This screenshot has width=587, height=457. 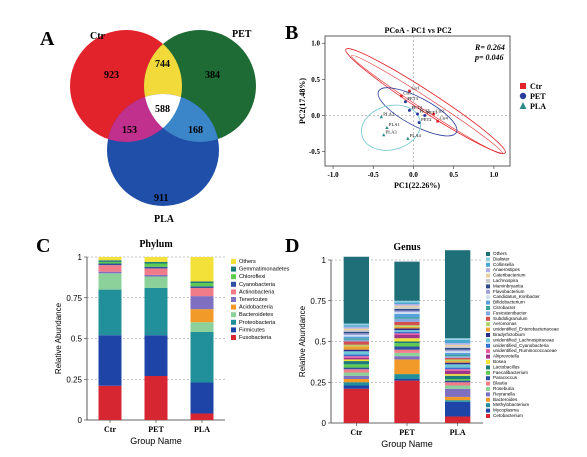 I want to click on venn-count-pla-only: 911, so click(x=161, y=198).